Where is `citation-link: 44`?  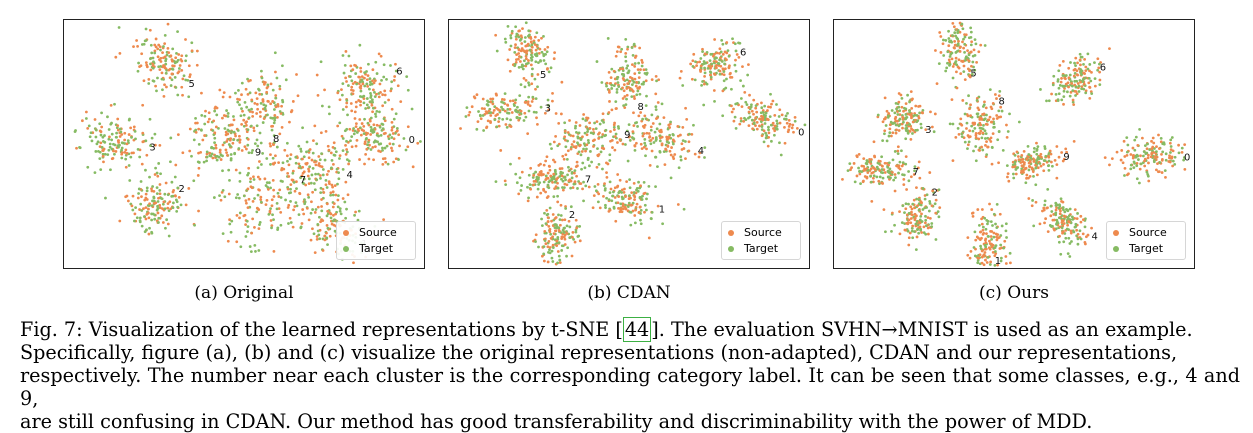 citation-link: 44 is located at coordinates (637, 329).